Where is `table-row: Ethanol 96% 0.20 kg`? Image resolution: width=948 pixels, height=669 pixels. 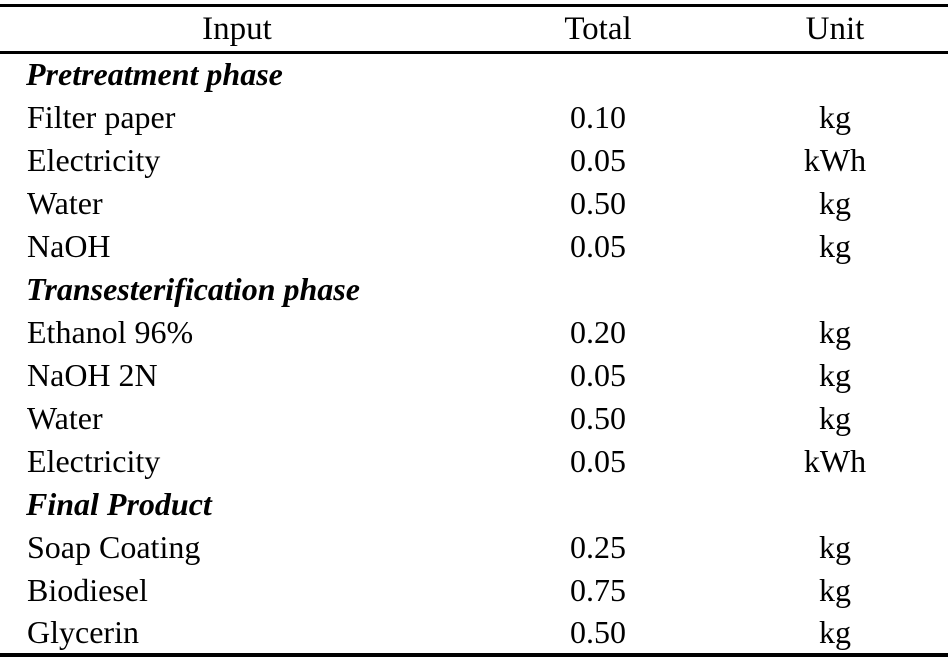
table-row: Ethanol 96% 0.20 kg is located at coordinates (474, 332).